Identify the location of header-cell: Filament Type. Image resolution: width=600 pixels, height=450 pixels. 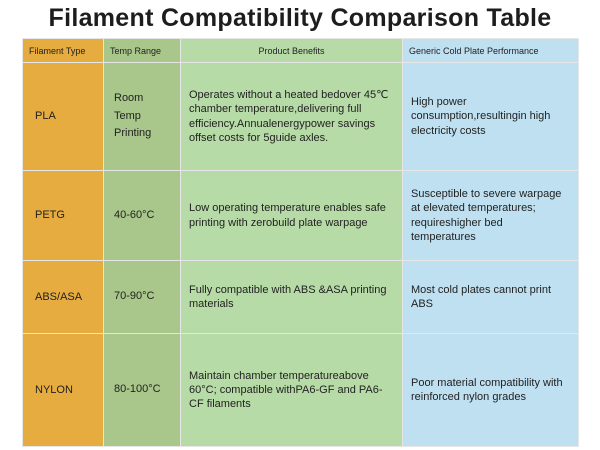
(63, 50).